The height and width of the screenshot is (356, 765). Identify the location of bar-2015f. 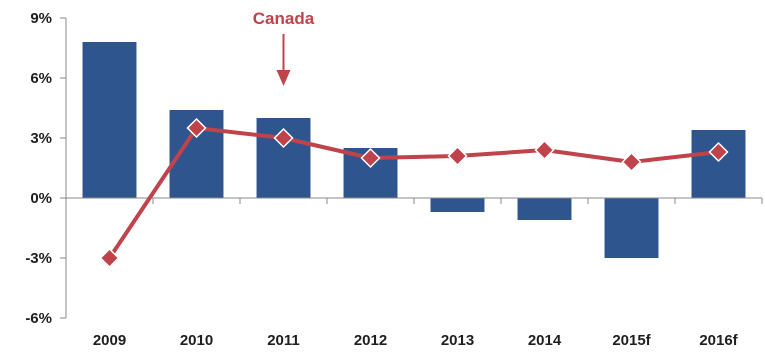
(631, 228).